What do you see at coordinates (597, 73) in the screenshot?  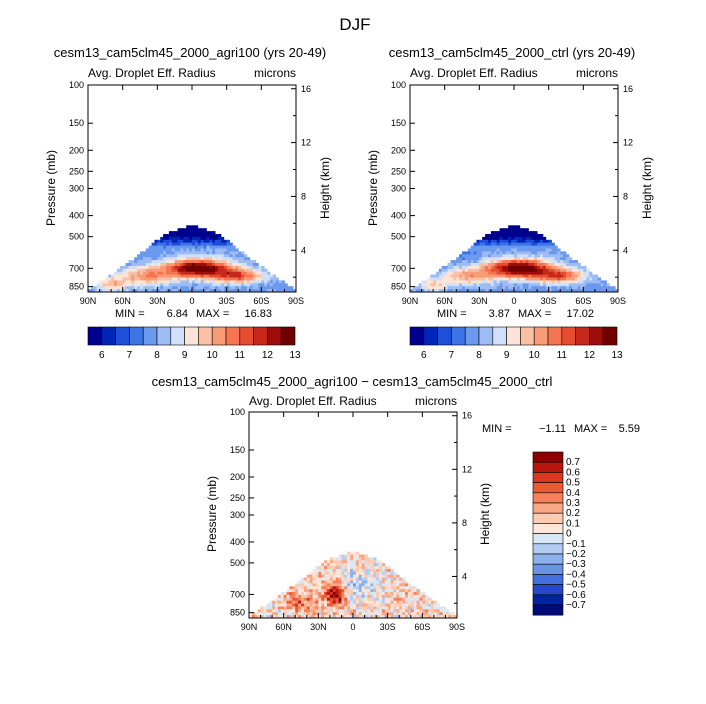 I see `units-label: microns` at bounding box center [597, 73].